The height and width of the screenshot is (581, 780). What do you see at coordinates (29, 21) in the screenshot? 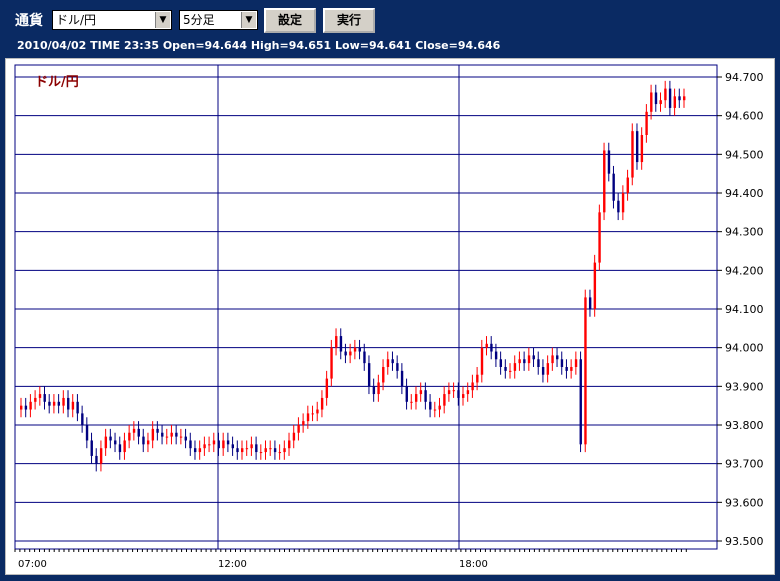
I see `currency-label: 通貨` at bounding box center [29, 21].